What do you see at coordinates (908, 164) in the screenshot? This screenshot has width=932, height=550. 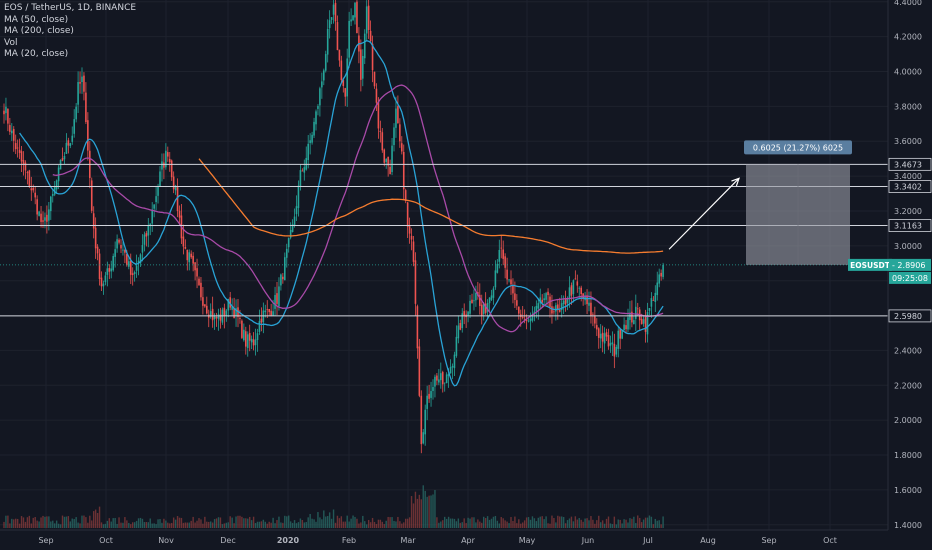 I see `level-label: 3.4673` at bounding box center [908, 164].